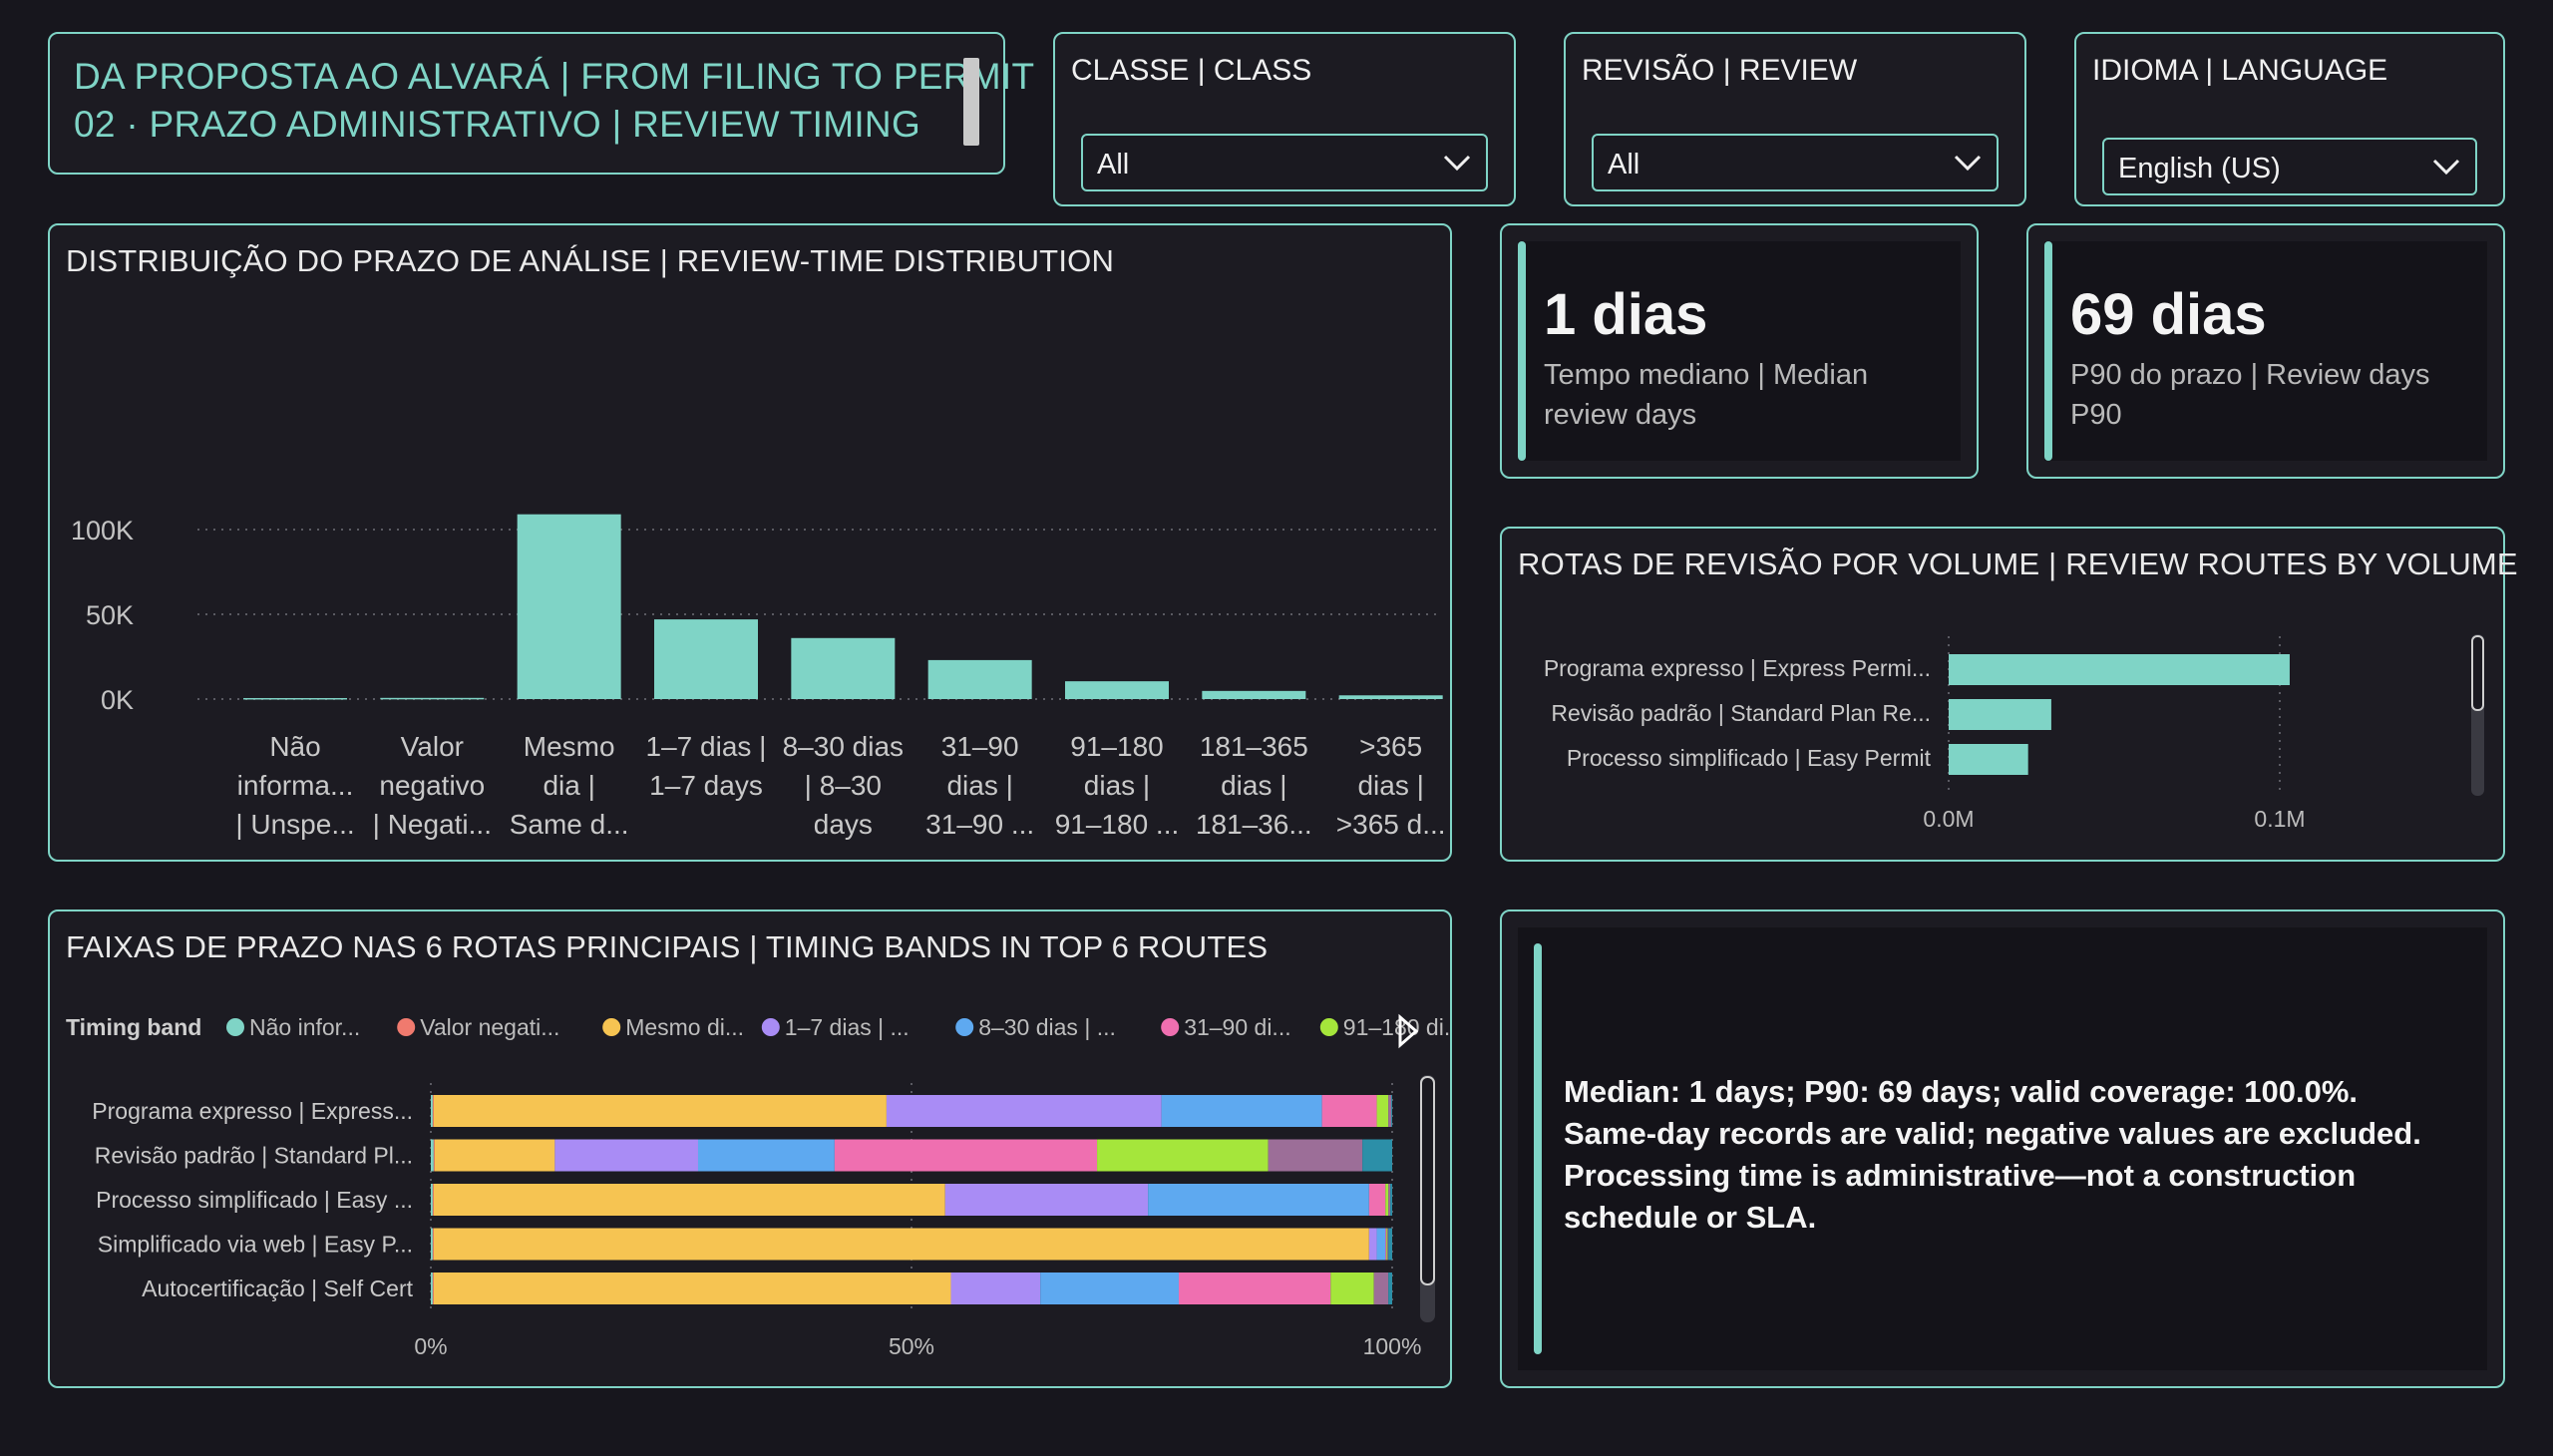 Image resolution: width=2553 pixels, height=1456 pixels. What do you see at coordinates (844, 785) in the screenshot?
I see `x-tick-label: | 8–30` at bounding box center [844, 785].